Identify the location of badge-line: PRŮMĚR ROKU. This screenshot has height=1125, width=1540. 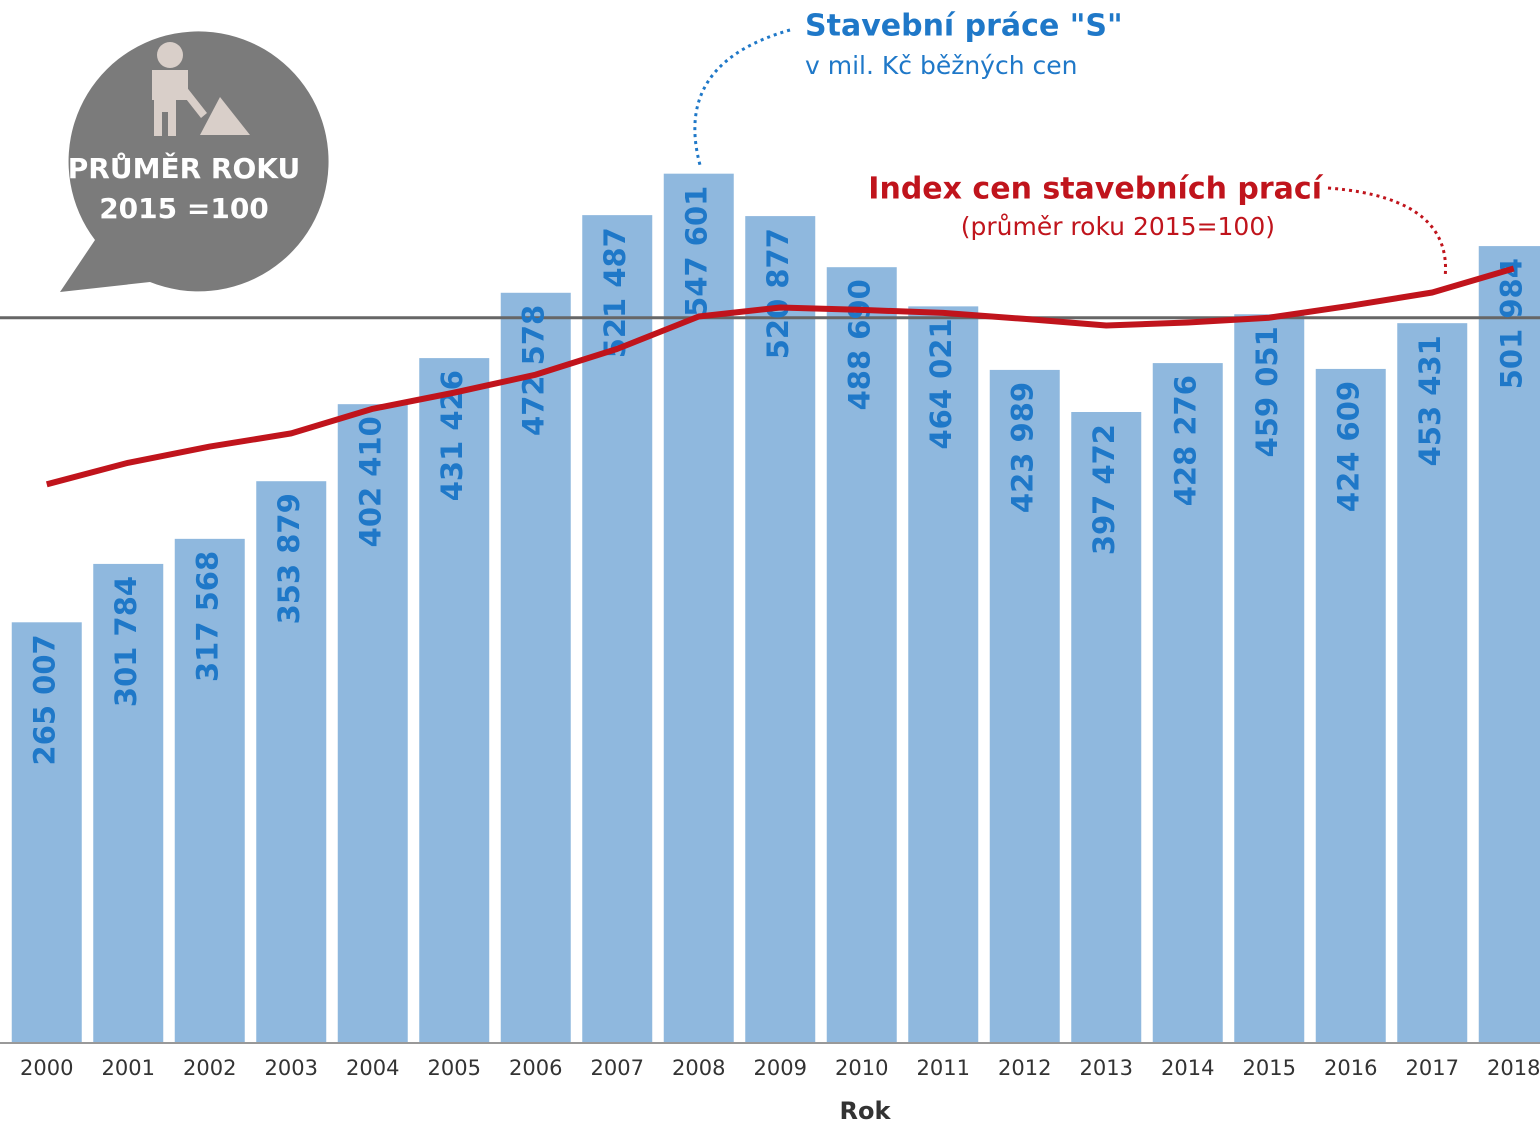
(184, 168).